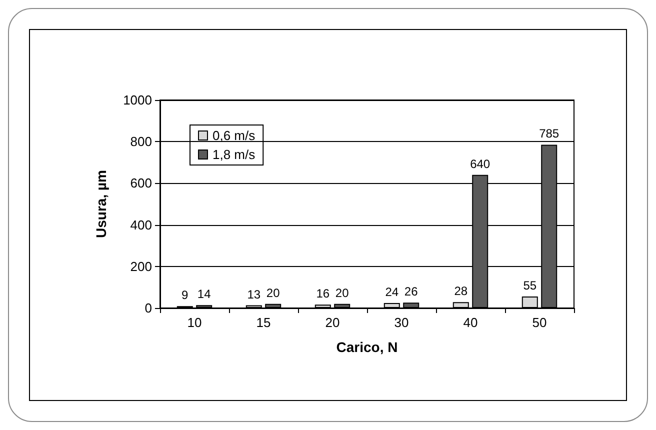  Describe the element at coordinates (194, 322) in the screenshot. I see `x-tick-label: 10` at that location.